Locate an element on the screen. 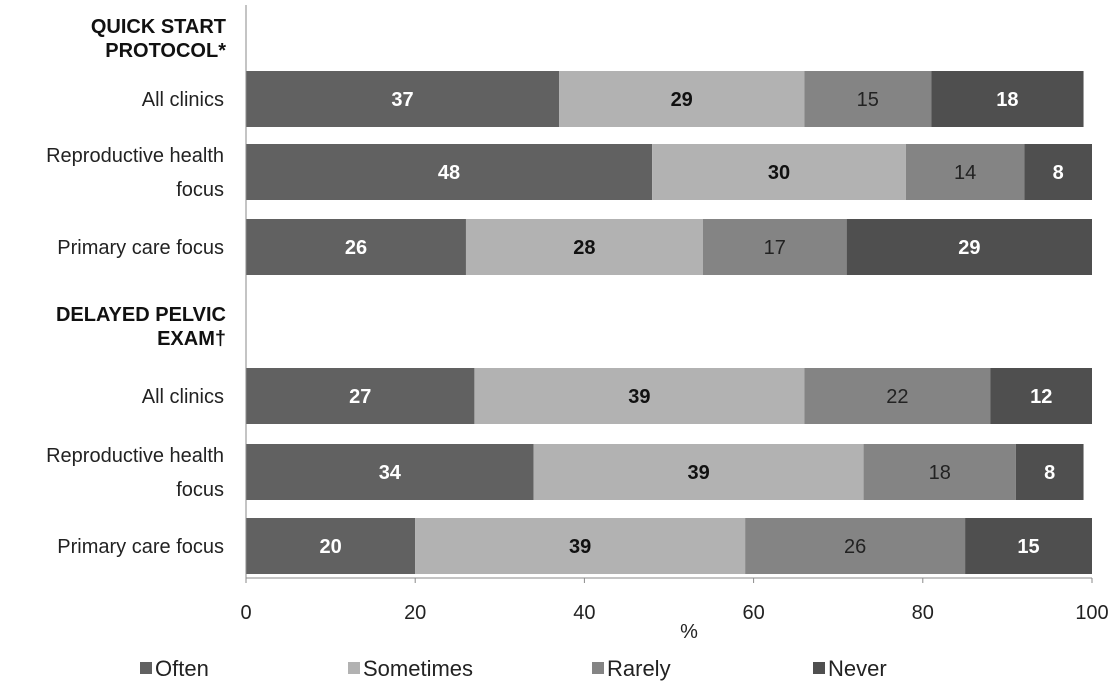 The image size is (1112, 688). x-tick-label: 60 is located at coordinates (753, 613).